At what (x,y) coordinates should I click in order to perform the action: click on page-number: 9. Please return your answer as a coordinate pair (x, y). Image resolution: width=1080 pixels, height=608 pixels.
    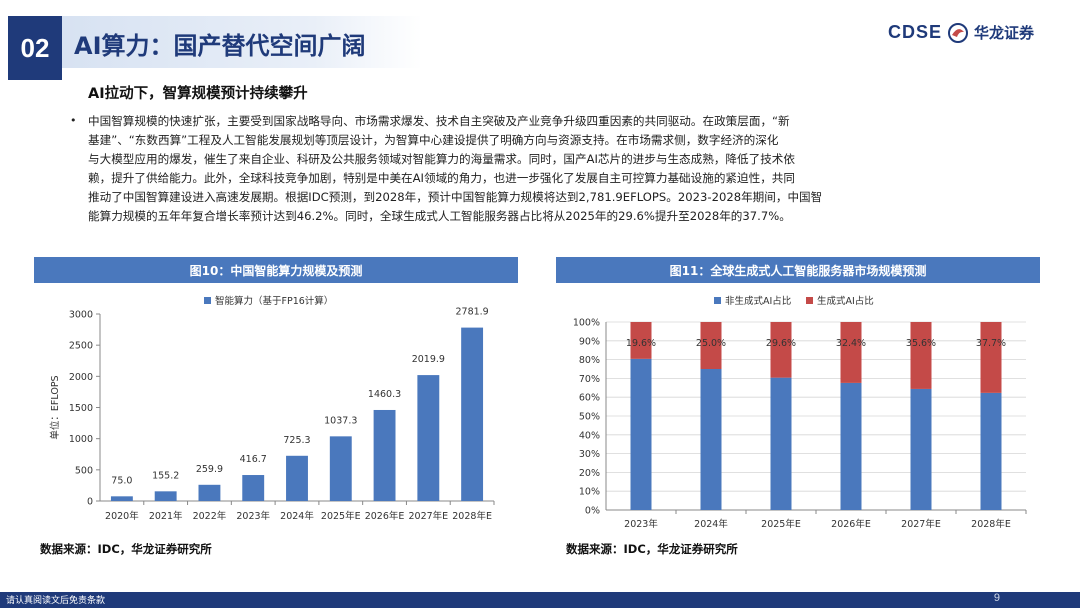
    Looking at the image, I should click on (996, 598).